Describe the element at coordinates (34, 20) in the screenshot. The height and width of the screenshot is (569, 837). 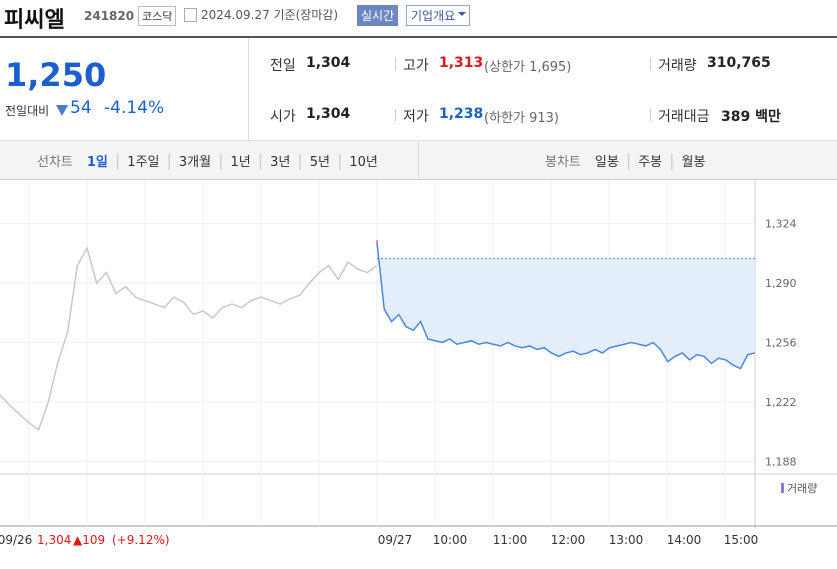
I see `stock-name: 피씨엘` at that location.